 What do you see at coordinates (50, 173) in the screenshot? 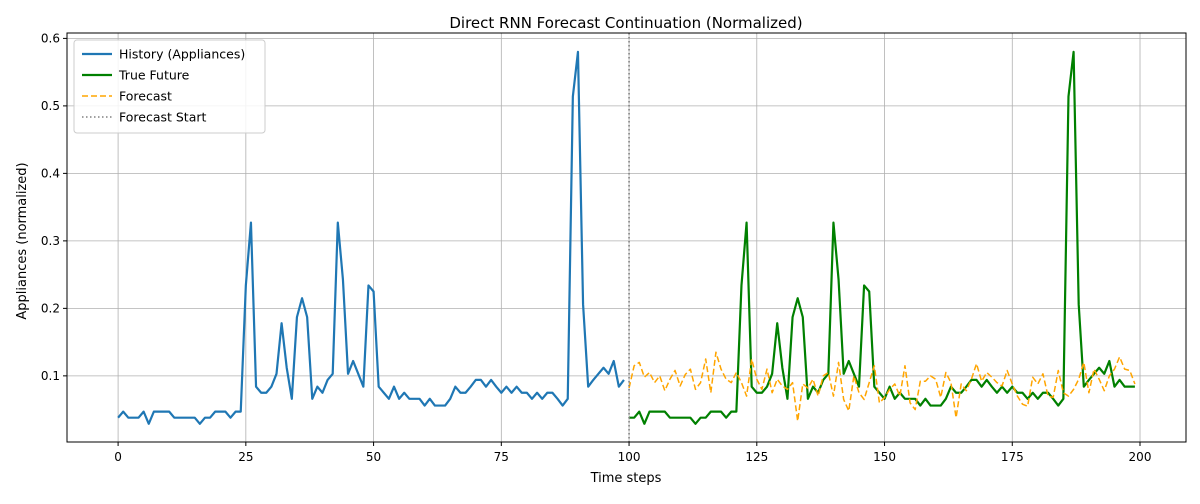
I see `y-tick-label: 0.4` at bounding box center [50, 173].